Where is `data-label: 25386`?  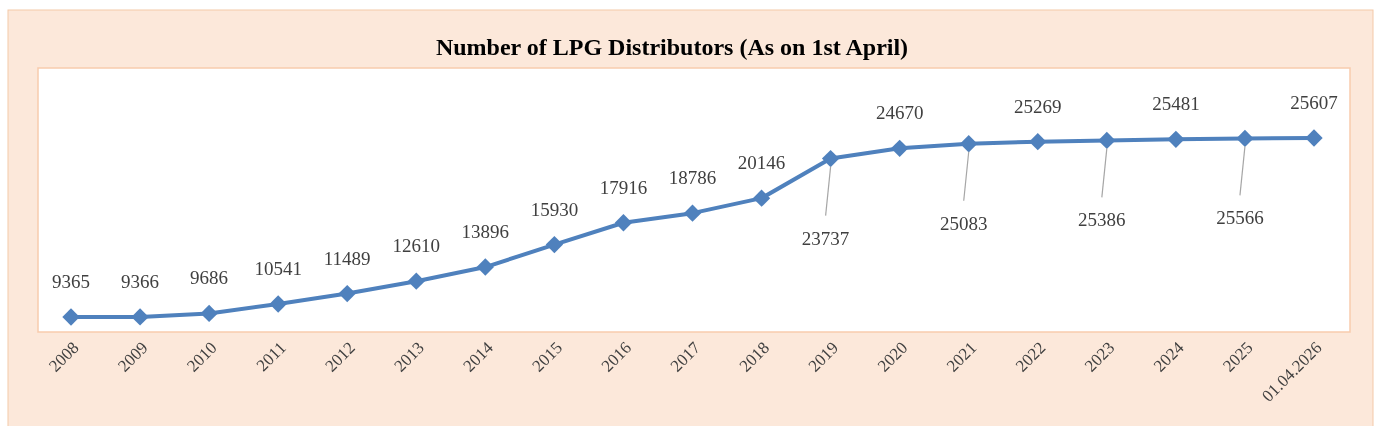 data-label: 25386 is located at coordinates (1102, 220).